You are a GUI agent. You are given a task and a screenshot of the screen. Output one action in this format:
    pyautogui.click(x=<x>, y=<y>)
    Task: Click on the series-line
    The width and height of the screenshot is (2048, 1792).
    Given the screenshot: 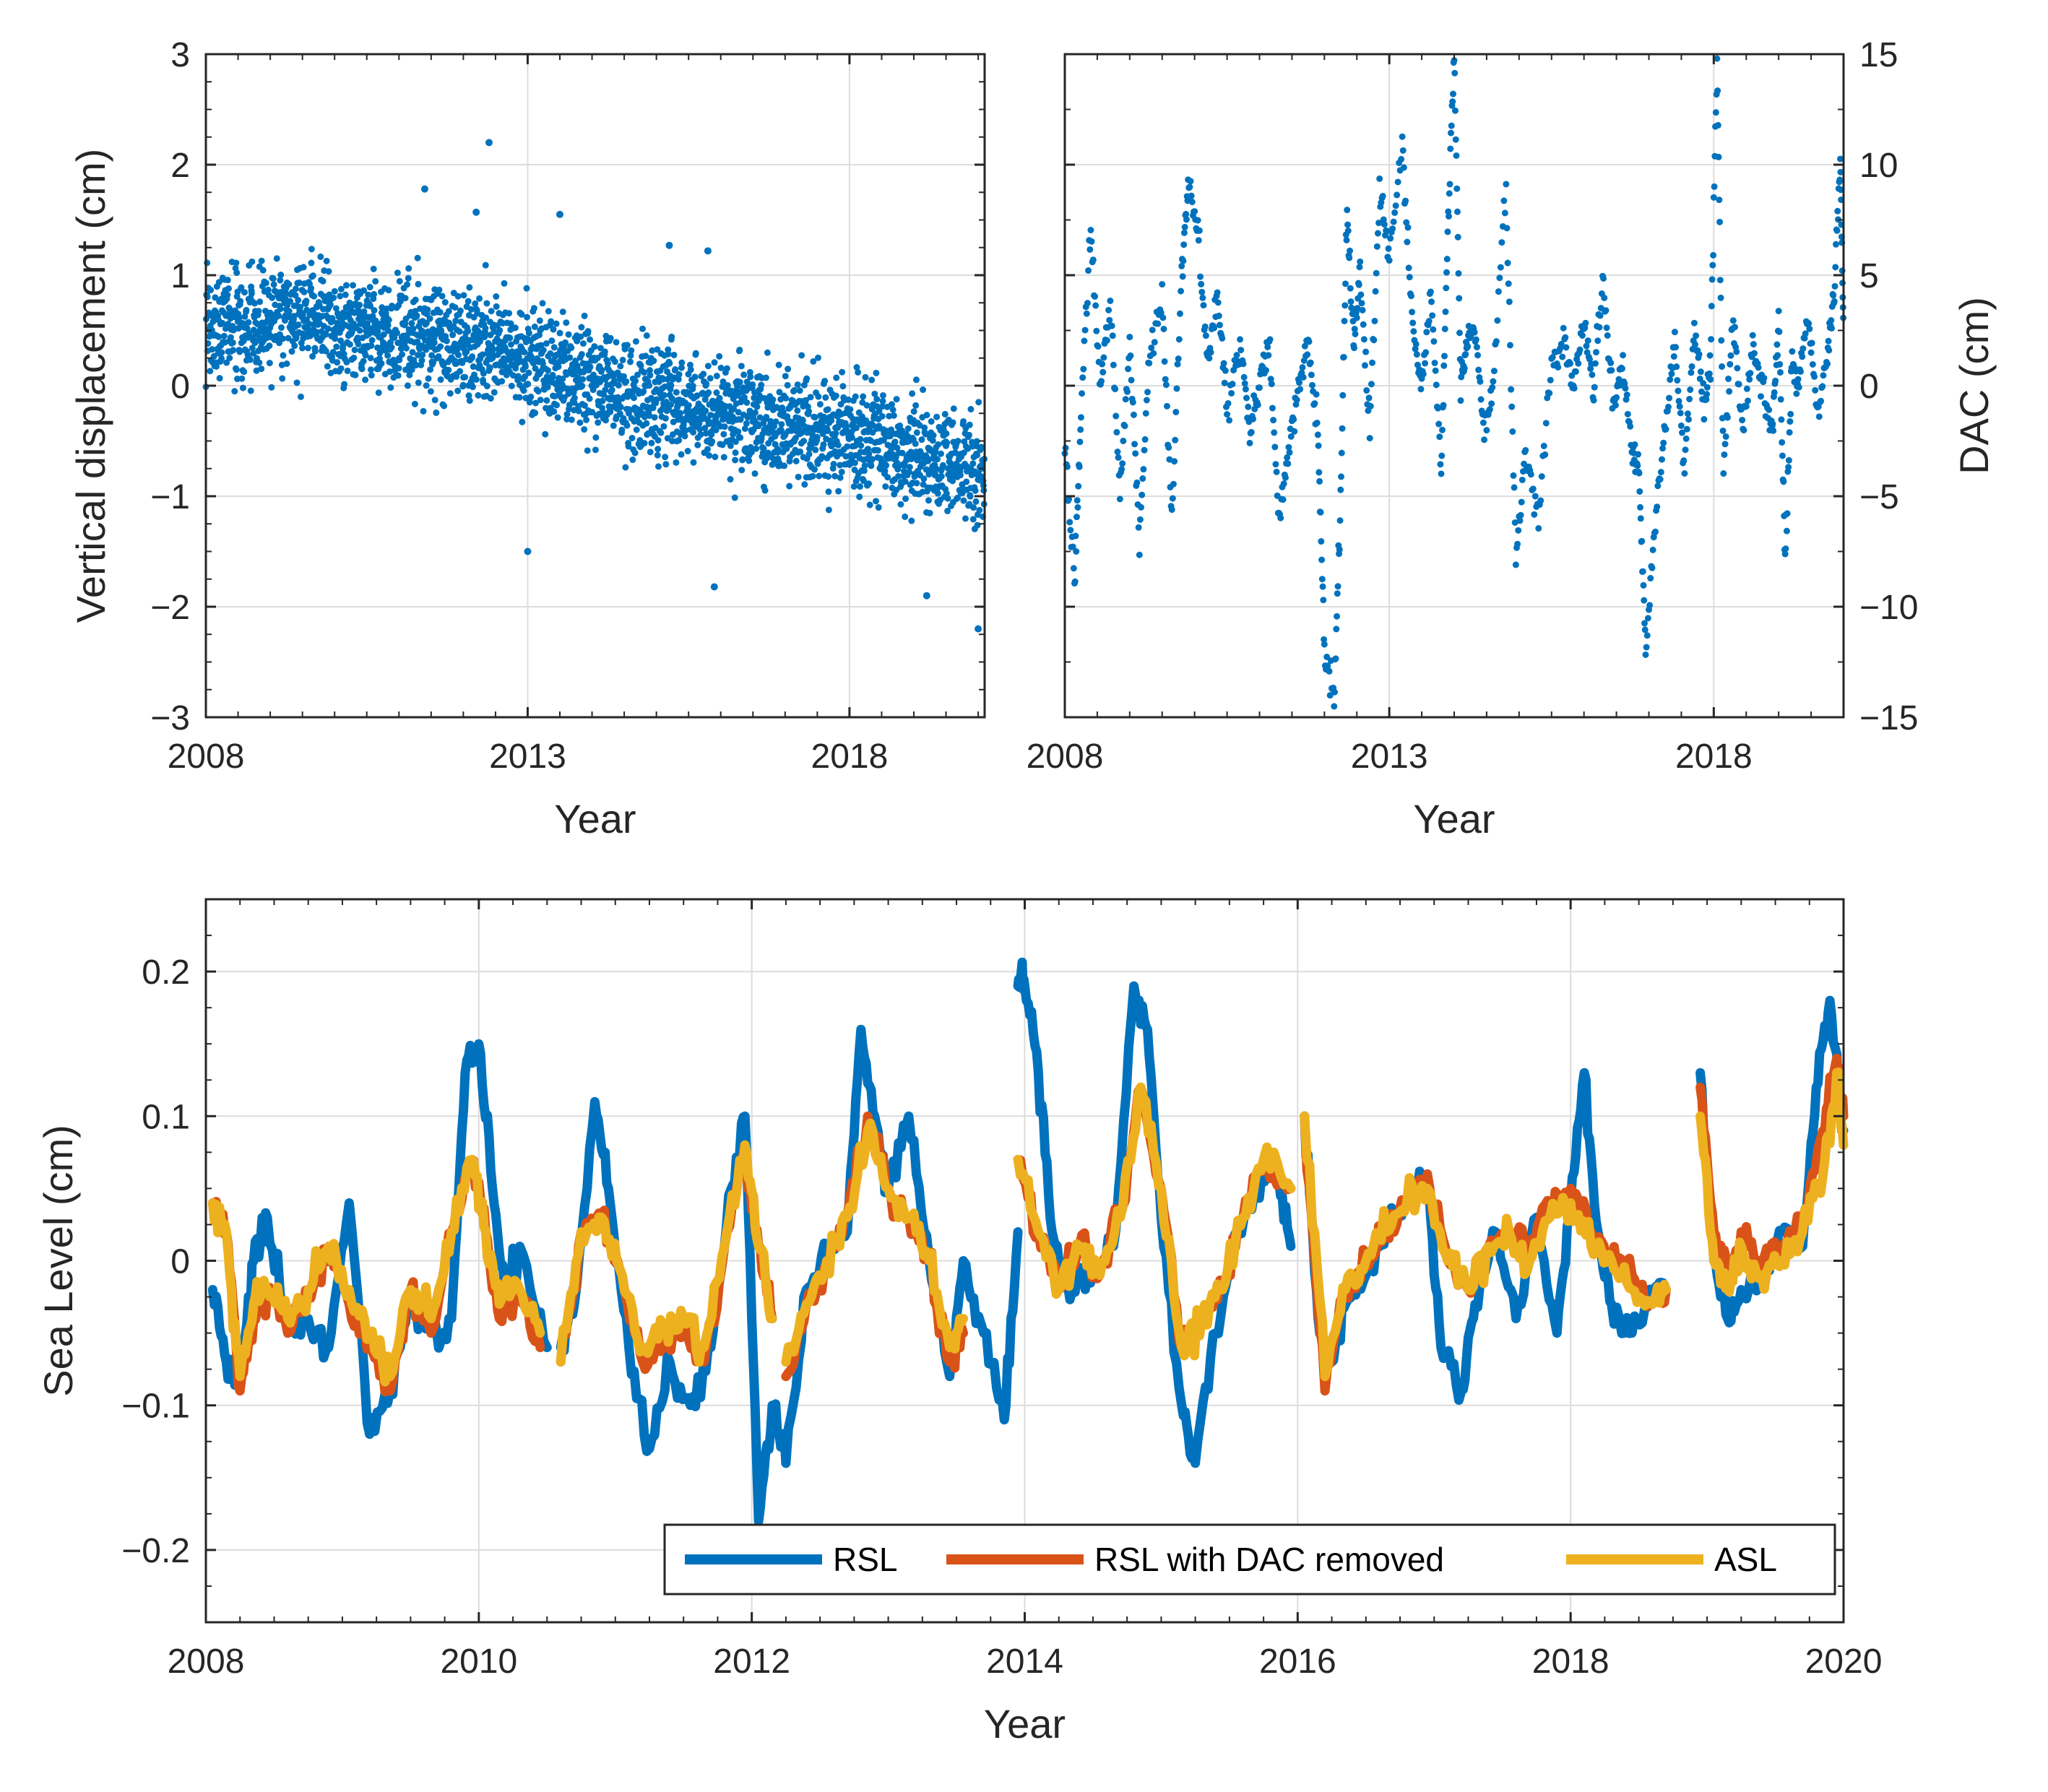 What is the action you would take?
    pyautogui.click(x=875, y=1242)
    